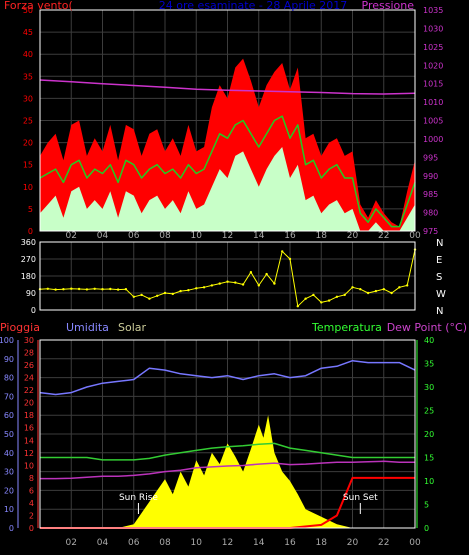 The image size is (469, 555). Describe the element at coordinates (415, 236) in the screenshot. I see `wind-hour-label: 00` at that location.